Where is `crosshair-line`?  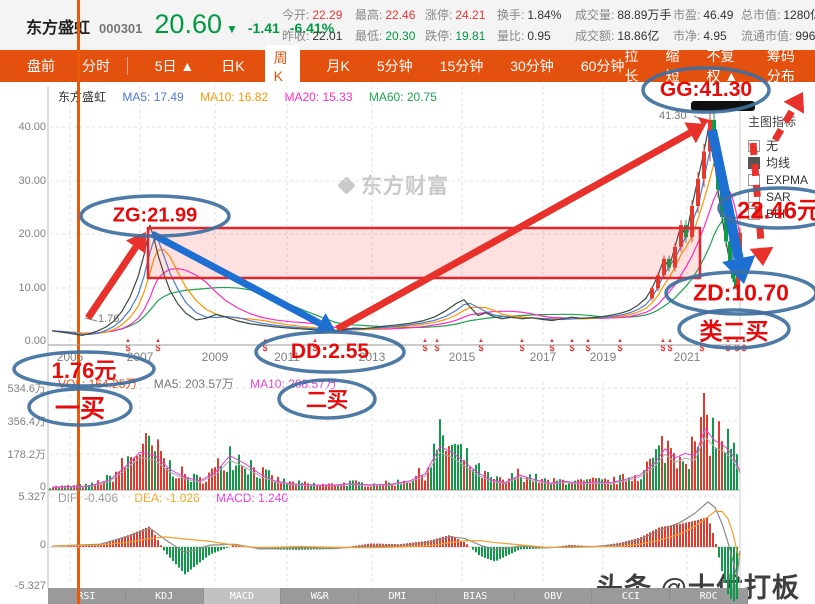 crosshair-line is located at coordinates (78, 302).